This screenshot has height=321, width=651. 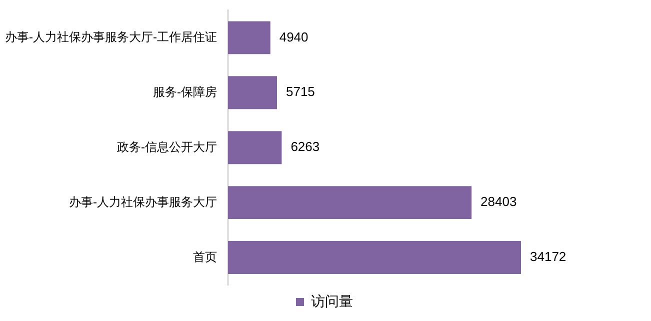 What do you see at coordinates (110, 37) in the screenshot?
I see `y-tick-label: 办事-人力社保办事服务大厅-工作居住证` at bounding box center [110, 37].